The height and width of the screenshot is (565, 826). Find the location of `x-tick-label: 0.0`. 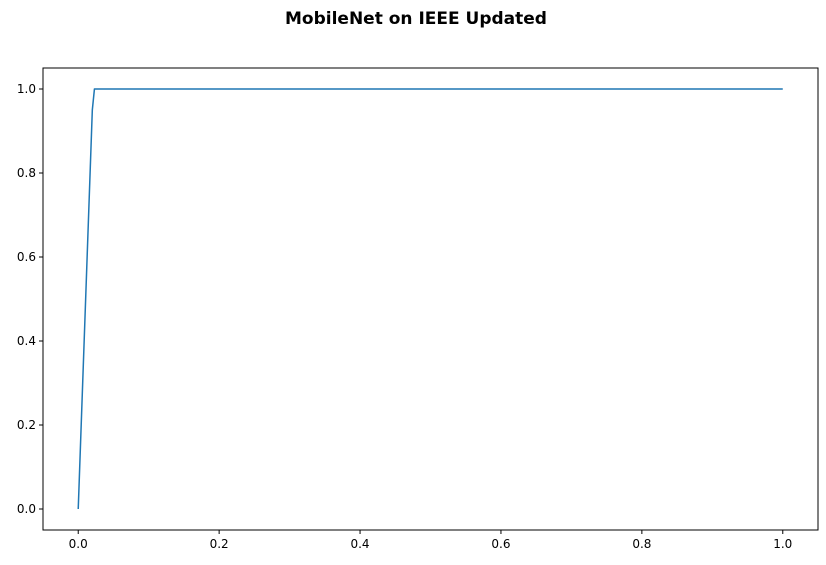

x-tick-label: 0.0 is located at coordinates (78, 544).